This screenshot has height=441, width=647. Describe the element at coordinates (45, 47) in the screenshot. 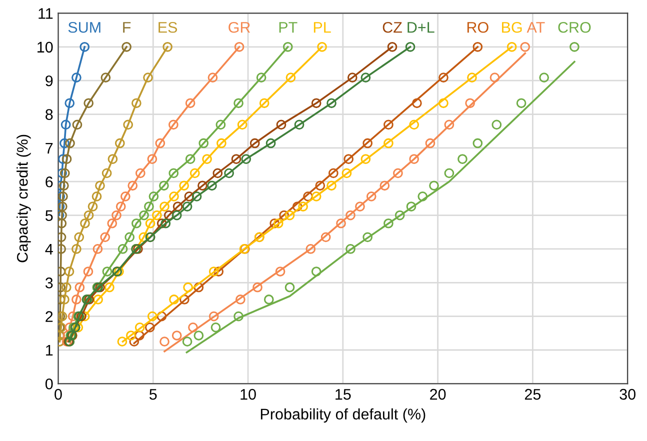

I see `y-tick-label: 10` at that location.